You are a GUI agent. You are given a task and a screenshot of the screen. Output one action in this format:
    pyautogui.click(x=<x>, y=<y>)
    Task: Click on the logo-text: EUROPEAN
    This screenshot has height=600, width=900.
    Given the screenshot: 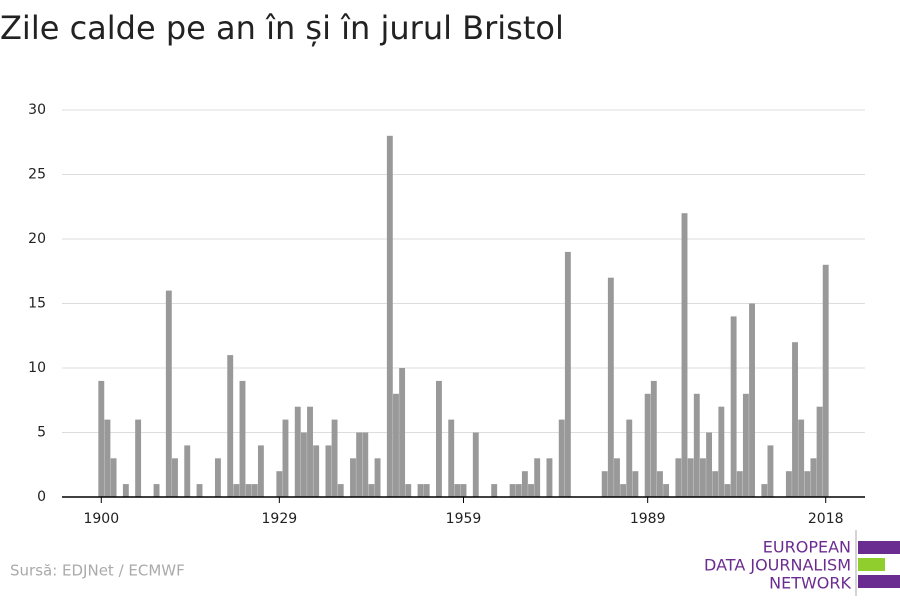 What is the action you would take?
    pyautogui.click(x=807, y=547)
    